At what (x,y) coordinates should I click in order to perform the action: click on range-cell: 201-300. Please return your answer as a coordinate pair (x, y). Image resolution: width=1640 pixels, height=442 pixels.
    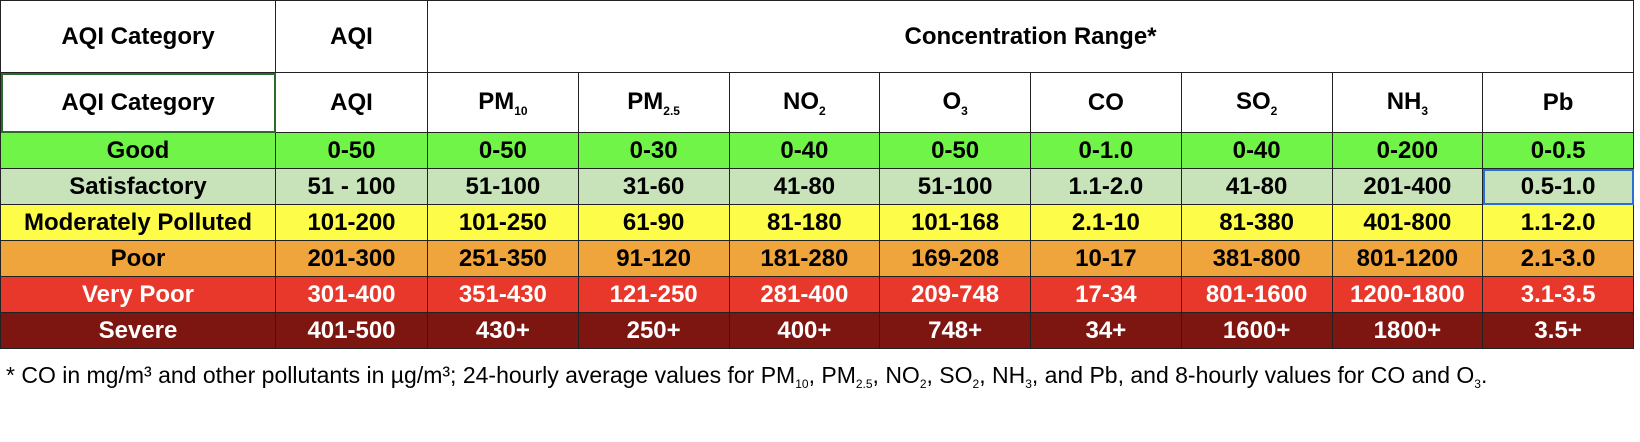
    Looking at the image, I should click on (351, 258).